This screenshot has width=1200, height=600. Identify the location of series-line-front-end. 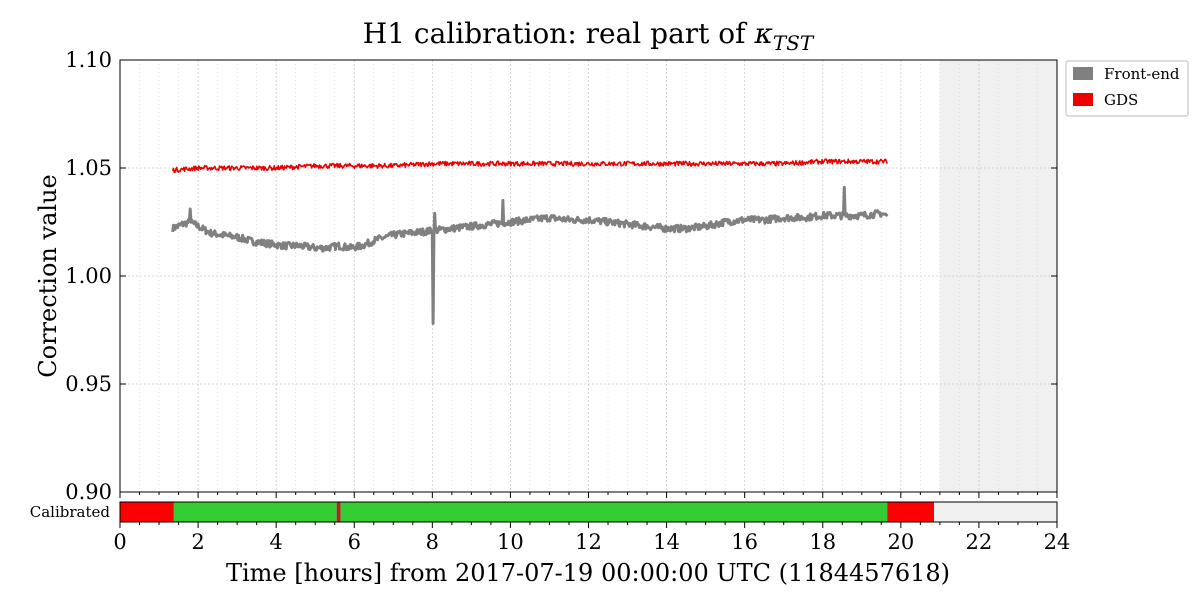
(530, 255).